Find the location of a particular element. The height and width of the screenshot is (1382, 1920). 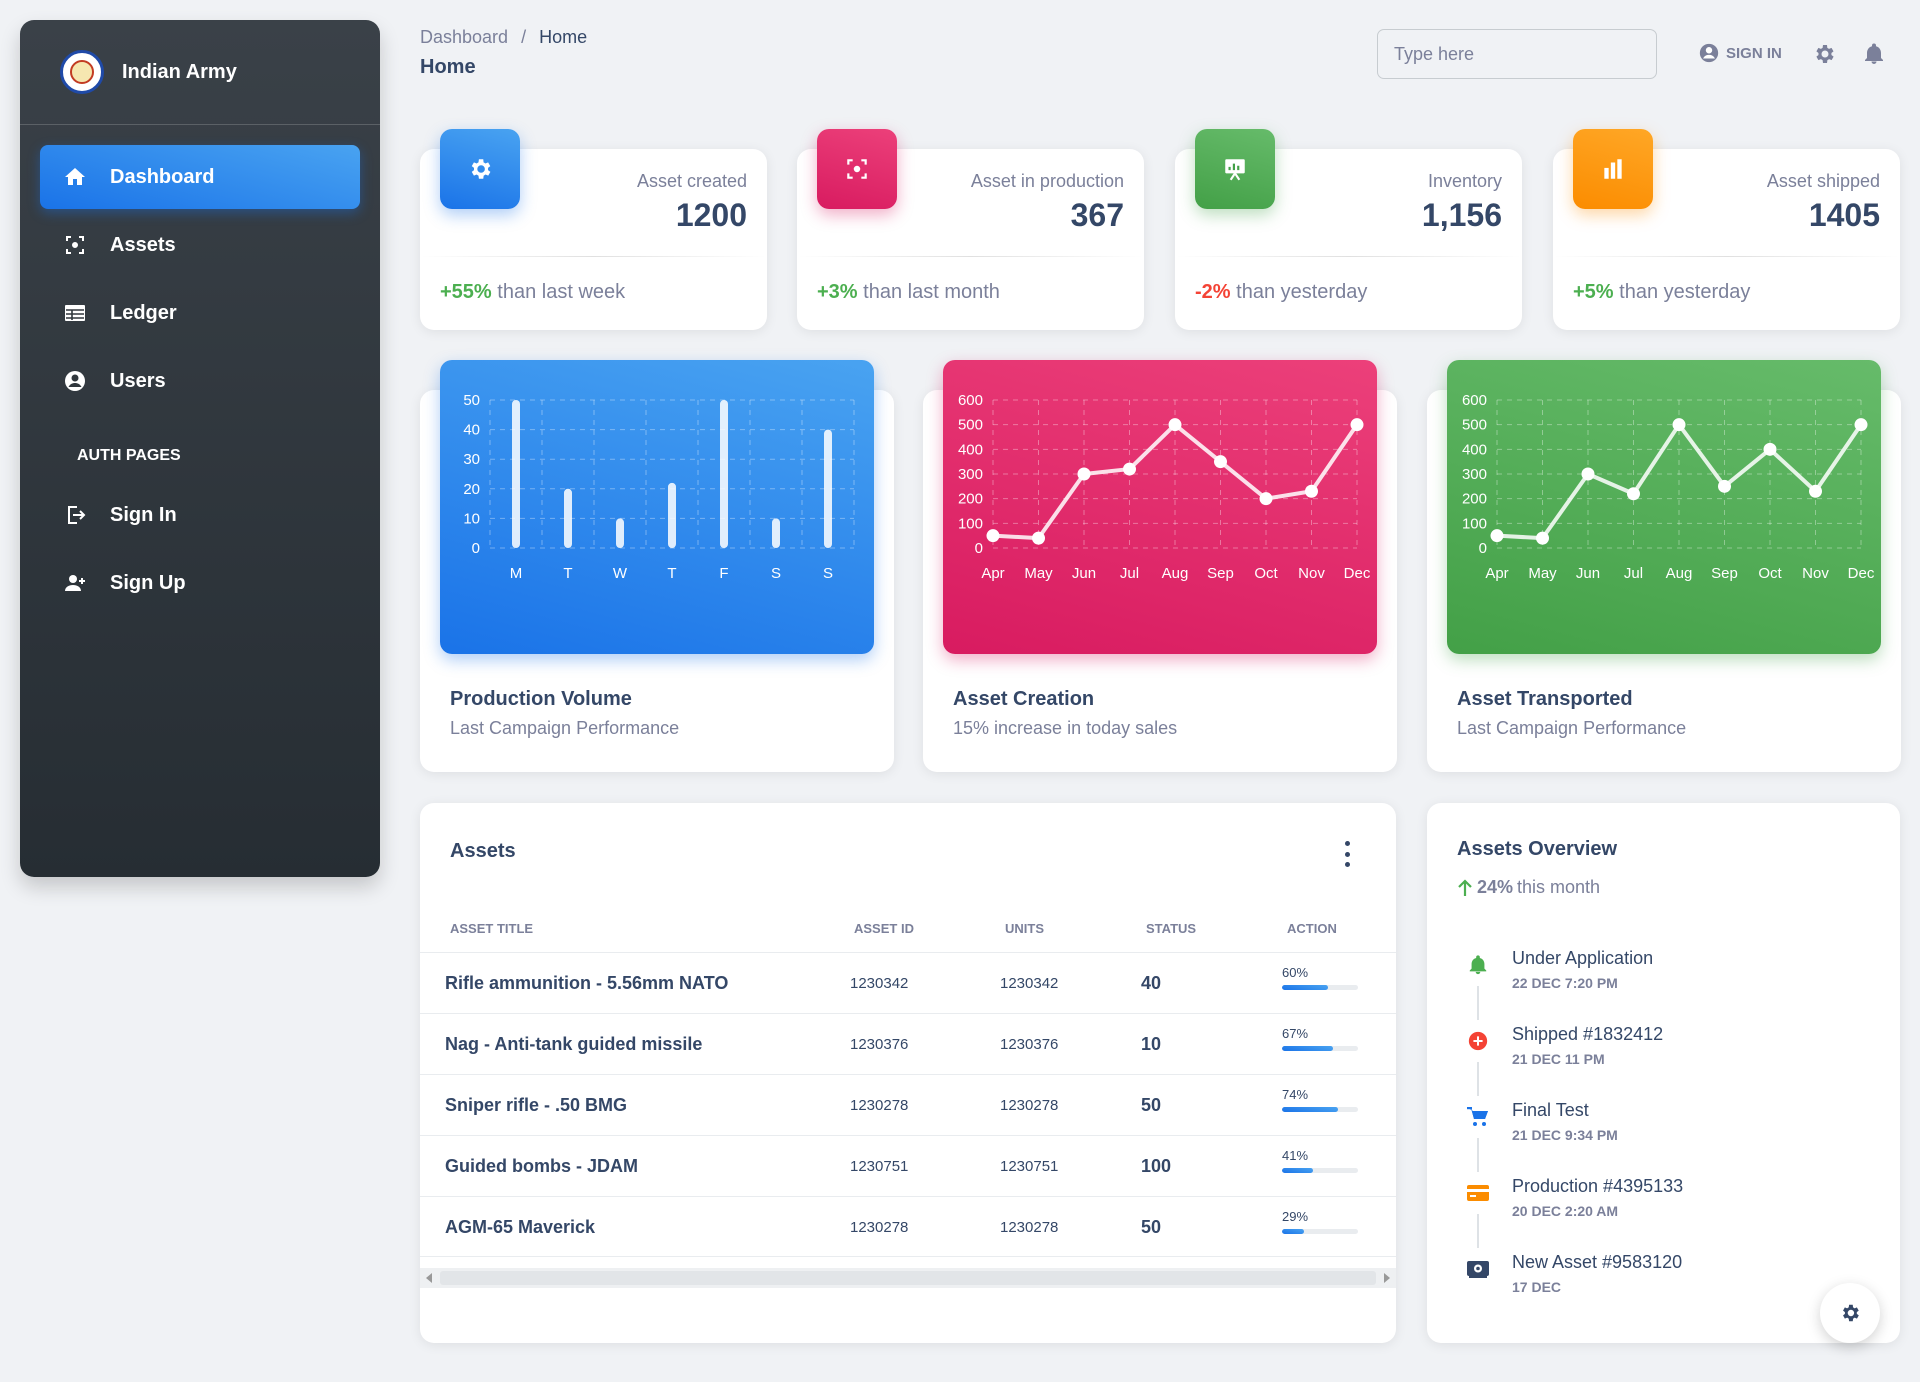

sidebar-item-label: Sign Up is located at coordinates (148, 582).